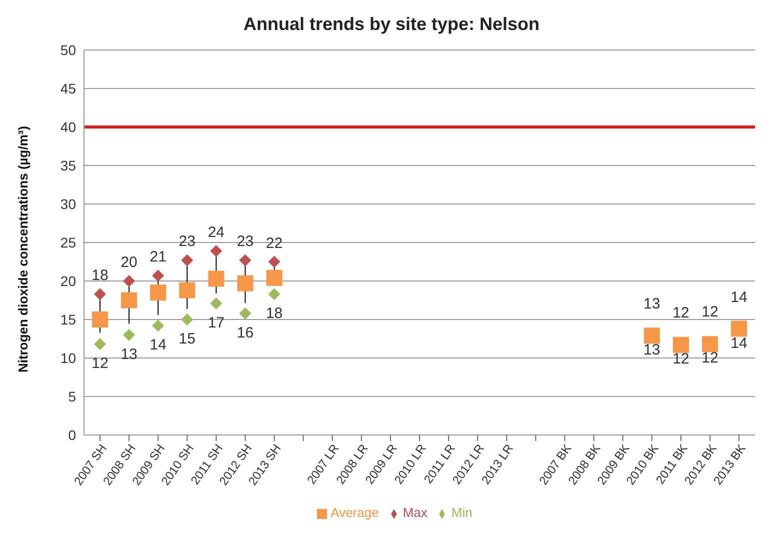 Image resolution: width=783 pixels, height=540 pixels. Describe the element at coordinates (100, 363) in the screenshot. I see `data-label: 12` at that location.